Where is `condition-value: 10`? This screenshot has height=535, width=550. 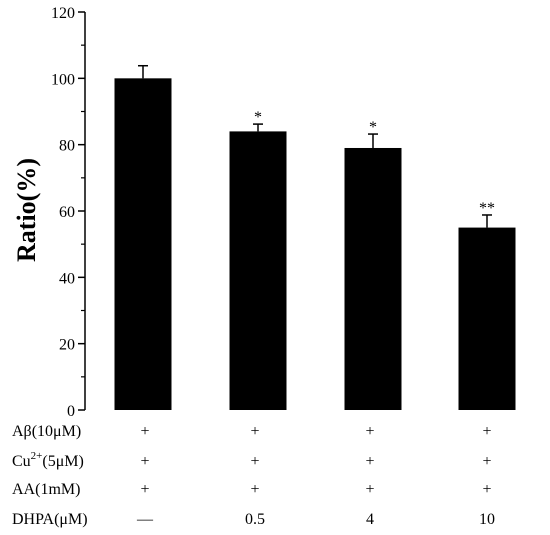 condition-value: 10 is located at coordinates (487, 519).